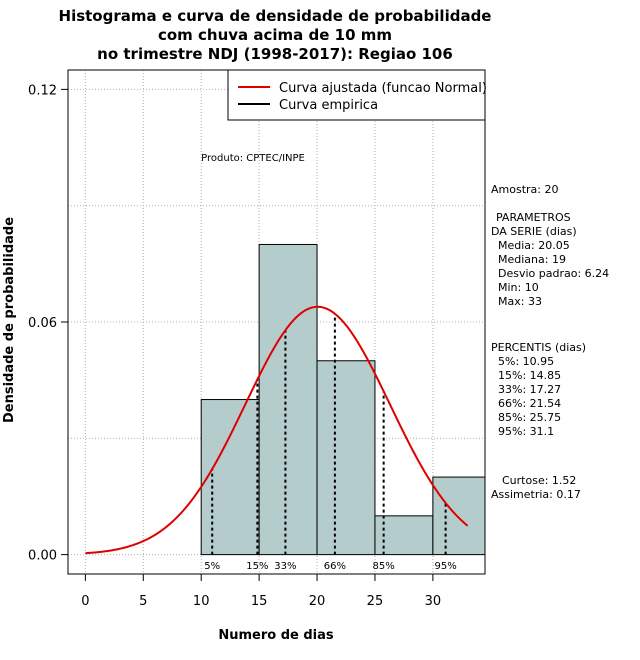 Image resolution: width=640 pixels, height=660 pixels. Describe the element at coordinates (276, 635) in the screenshot. I see `x-axis-title: Numero de dias` at that location.